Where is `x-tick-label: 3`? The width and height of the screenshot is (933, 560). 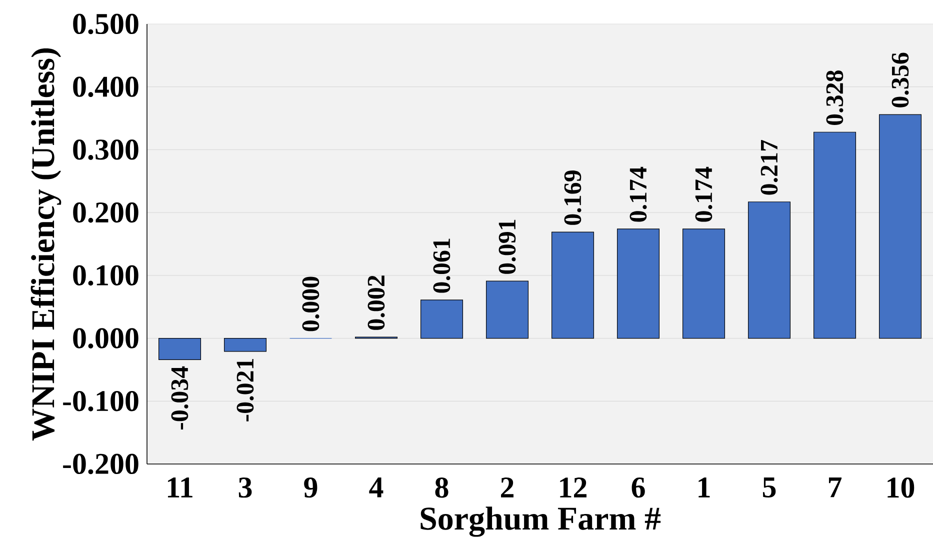
x-tick-label: 3 is located at coordinates (245, 488).